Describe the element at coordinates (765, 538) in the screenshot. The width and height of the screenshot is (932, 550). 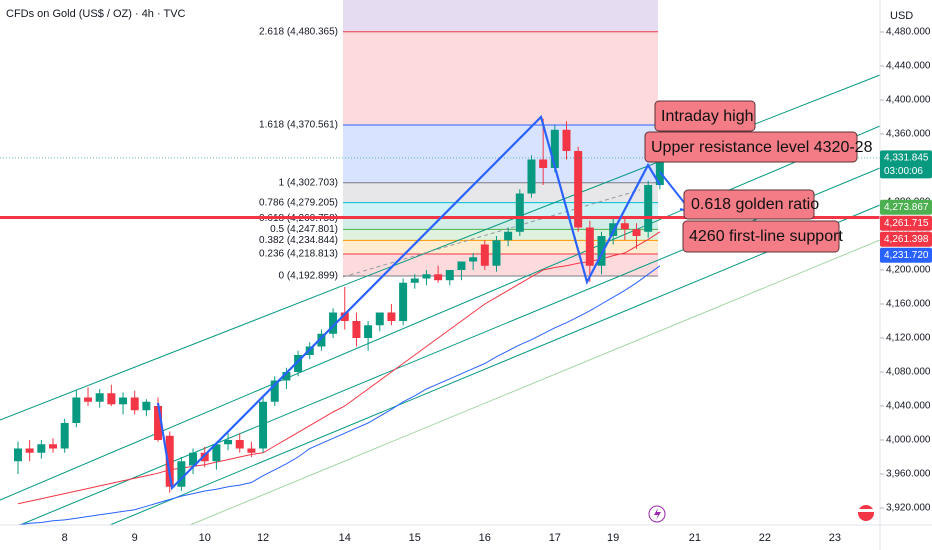
I see `x-tick-label: 22` at that location.